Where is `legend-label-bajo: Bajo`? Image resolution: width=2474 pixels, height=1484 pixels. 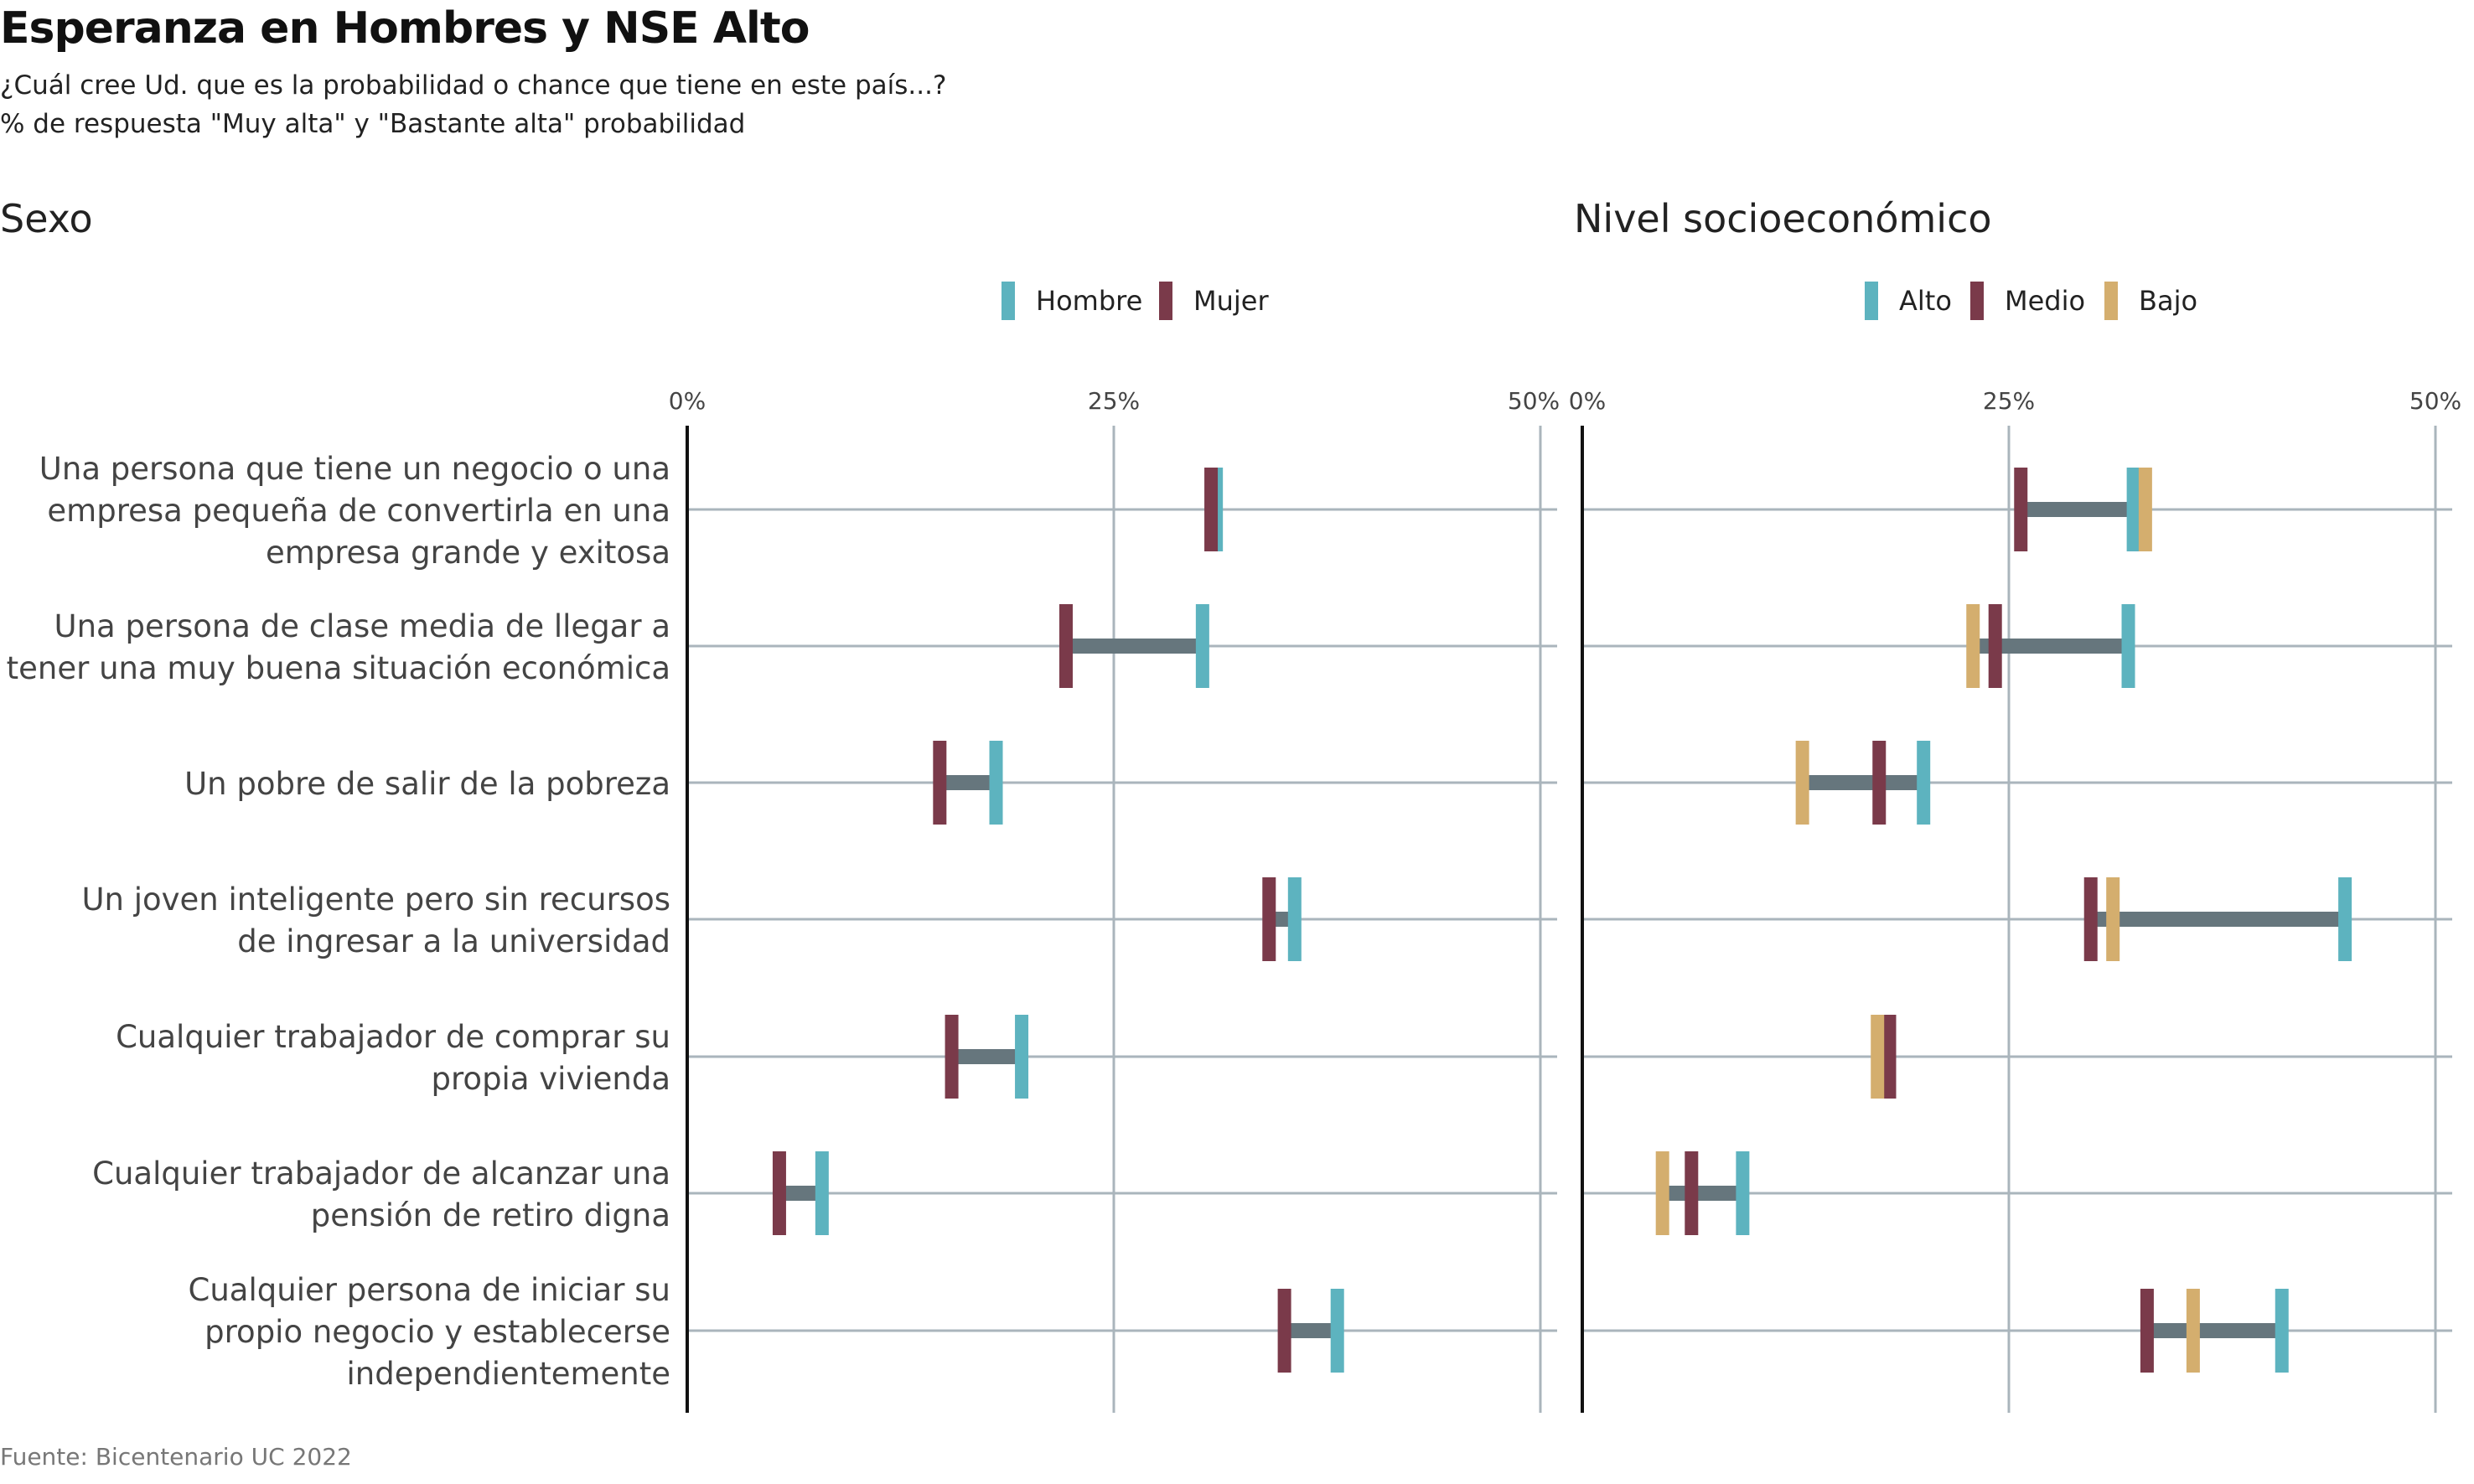
legend-label-bajo: Bajo is located at coordinates (2169, 301).